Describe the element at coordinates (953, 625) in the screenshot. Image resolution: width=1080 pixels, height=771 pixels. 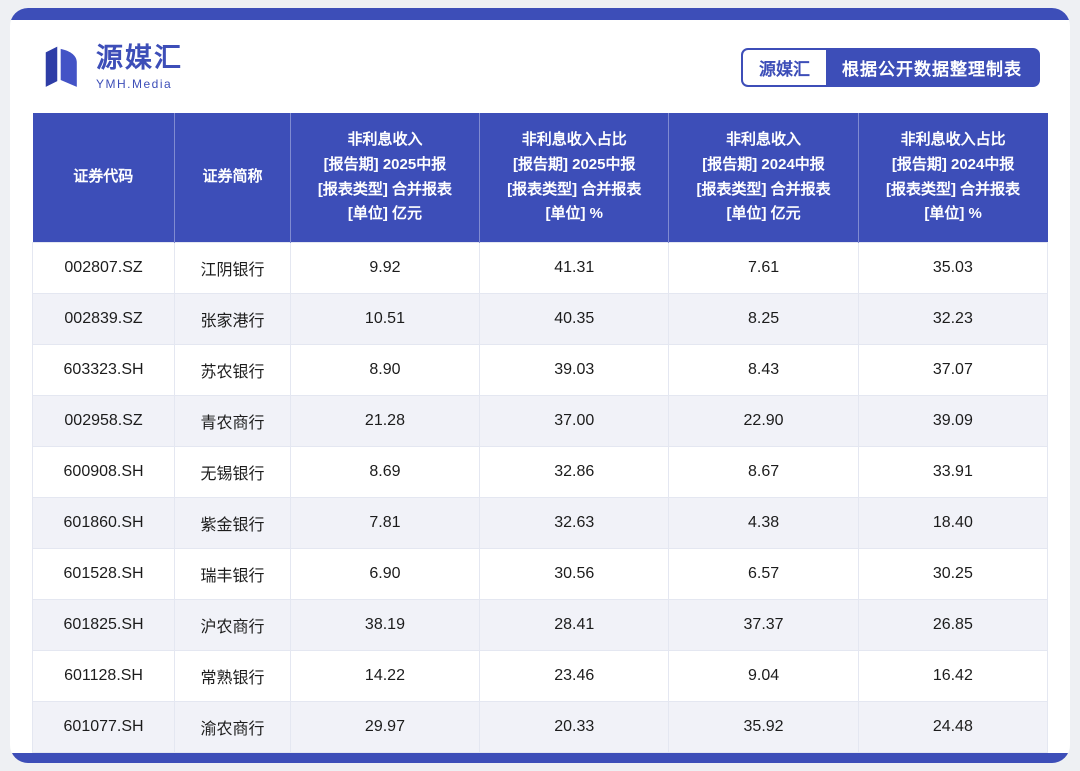
I see `value-cell: 26.85` at that location.